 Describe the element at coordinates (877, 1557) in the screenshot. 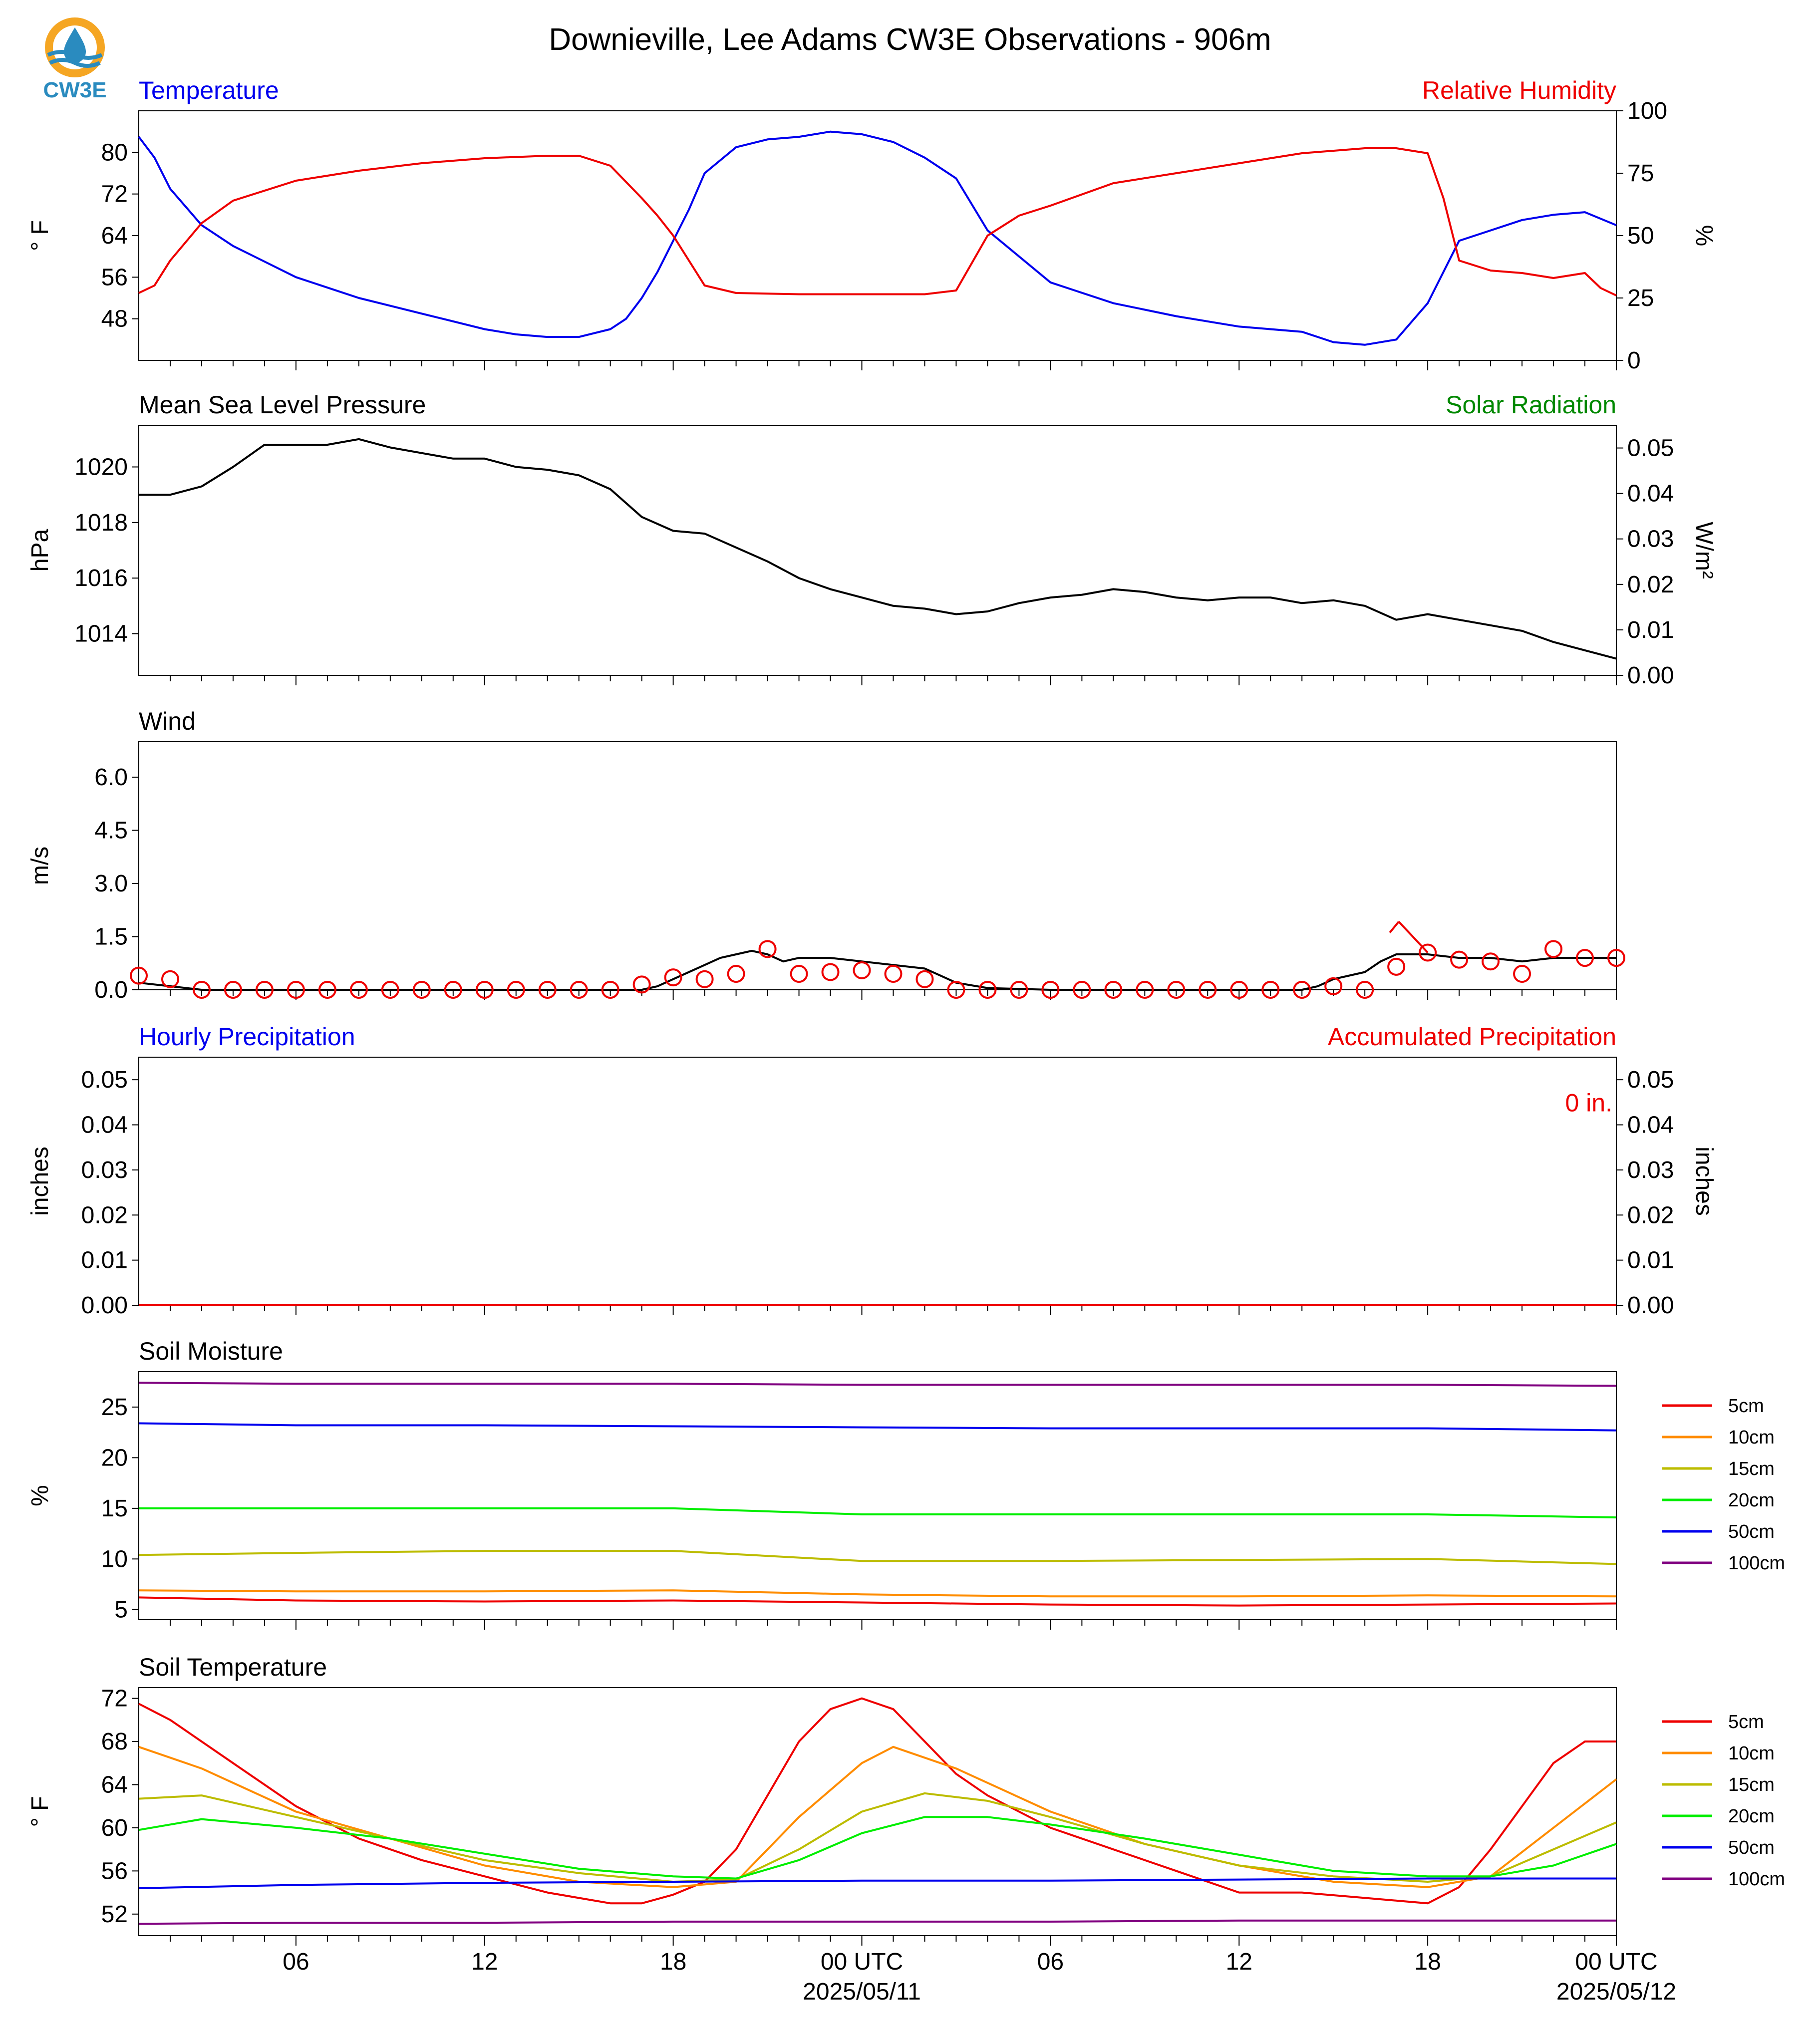

I see `series-line-15cm` at that location.